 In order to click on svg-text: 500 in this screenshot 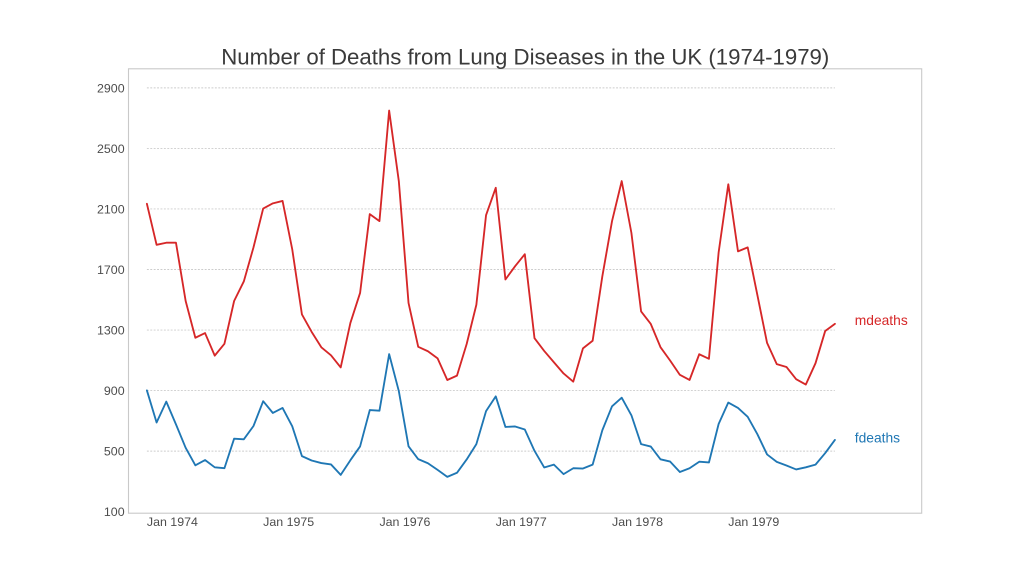, I will do `click(114, 452)`.